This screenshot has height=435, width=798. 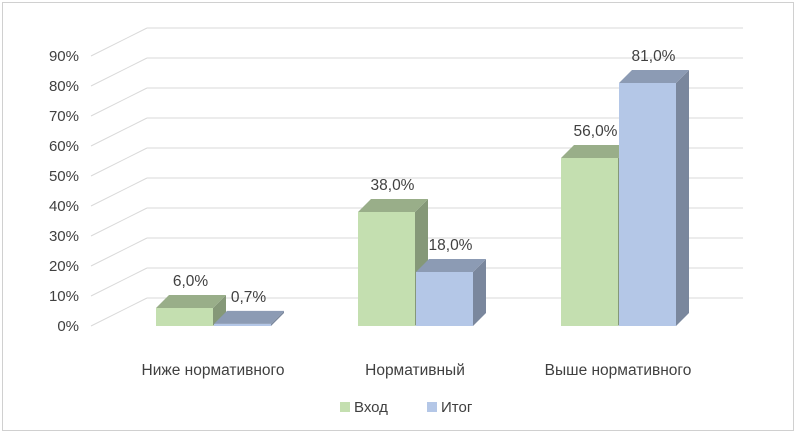 I want to click on y-tick-label: 50%, so click(x=64, y=176).